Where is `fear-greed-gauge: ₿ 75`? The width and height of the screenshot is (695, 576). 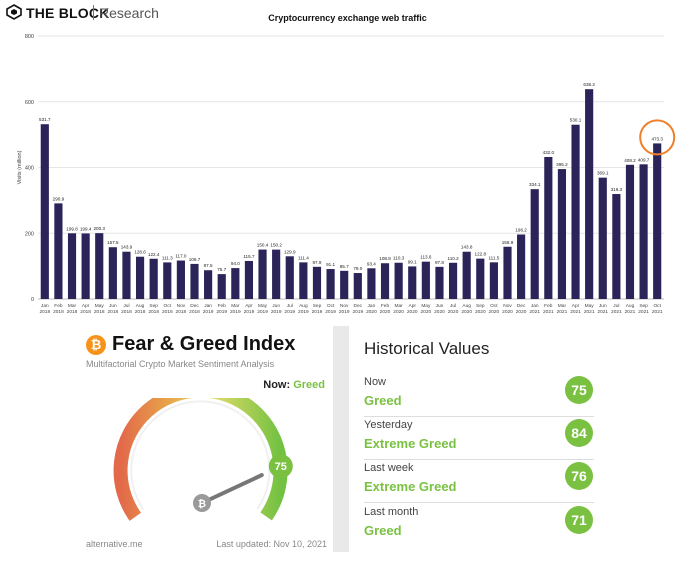
fear-greed-gauge: ₿ 75 is located at coordinates (203, 459).